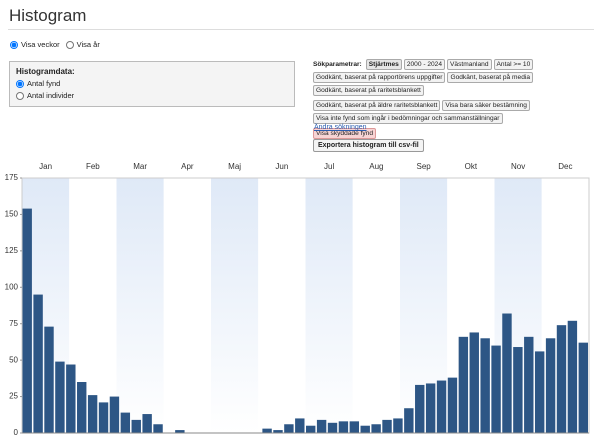 The height and width of the screenshot is (440, 602). I want to click on y-tick-label: 25, so click(13, 396).